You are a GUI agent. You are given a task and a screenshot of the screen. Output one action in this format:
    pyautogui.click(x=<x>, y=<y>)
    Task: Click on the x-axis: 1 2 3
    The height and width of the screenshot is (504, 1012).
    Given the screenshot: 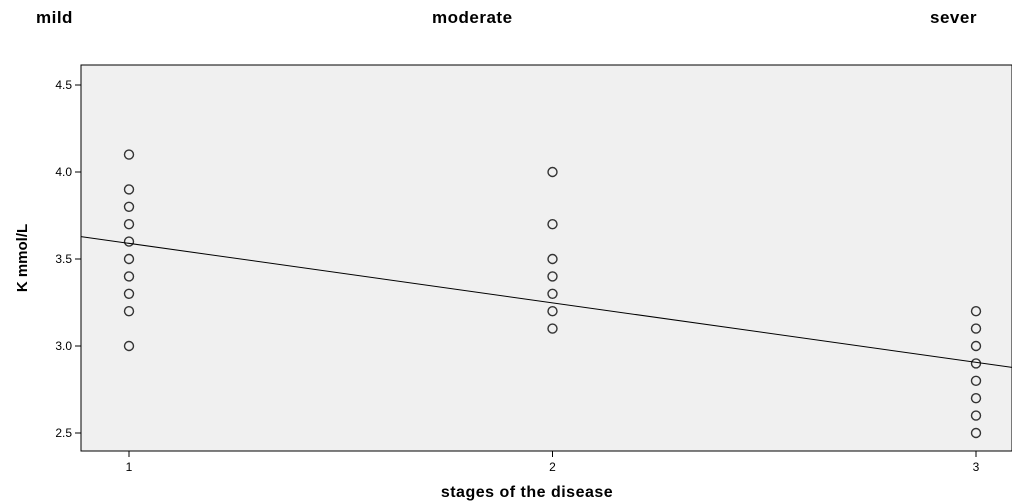 What is the action you would take?
    pyautogui.click(x=553, y=462)
    